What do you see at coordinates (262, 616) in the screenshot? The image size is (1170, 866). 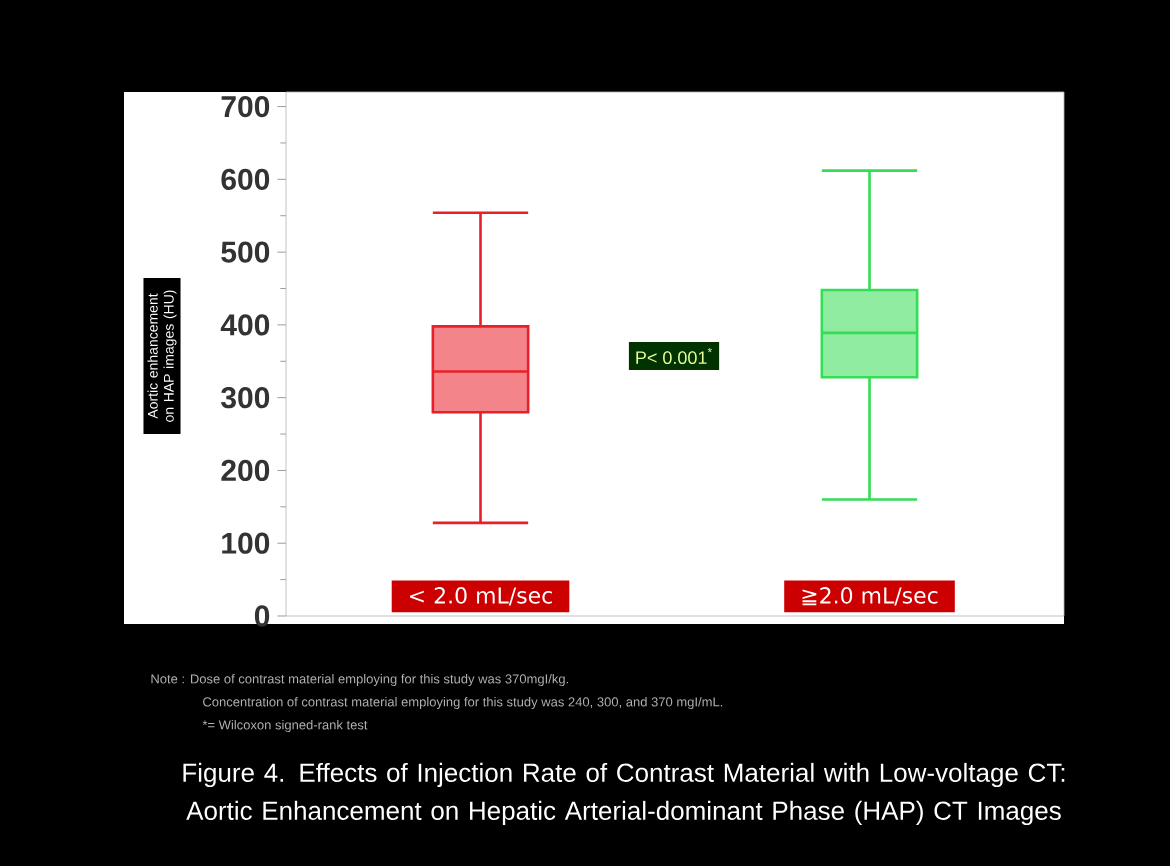 I see `y-tick-label: 0` at bounding box center [262, 616].